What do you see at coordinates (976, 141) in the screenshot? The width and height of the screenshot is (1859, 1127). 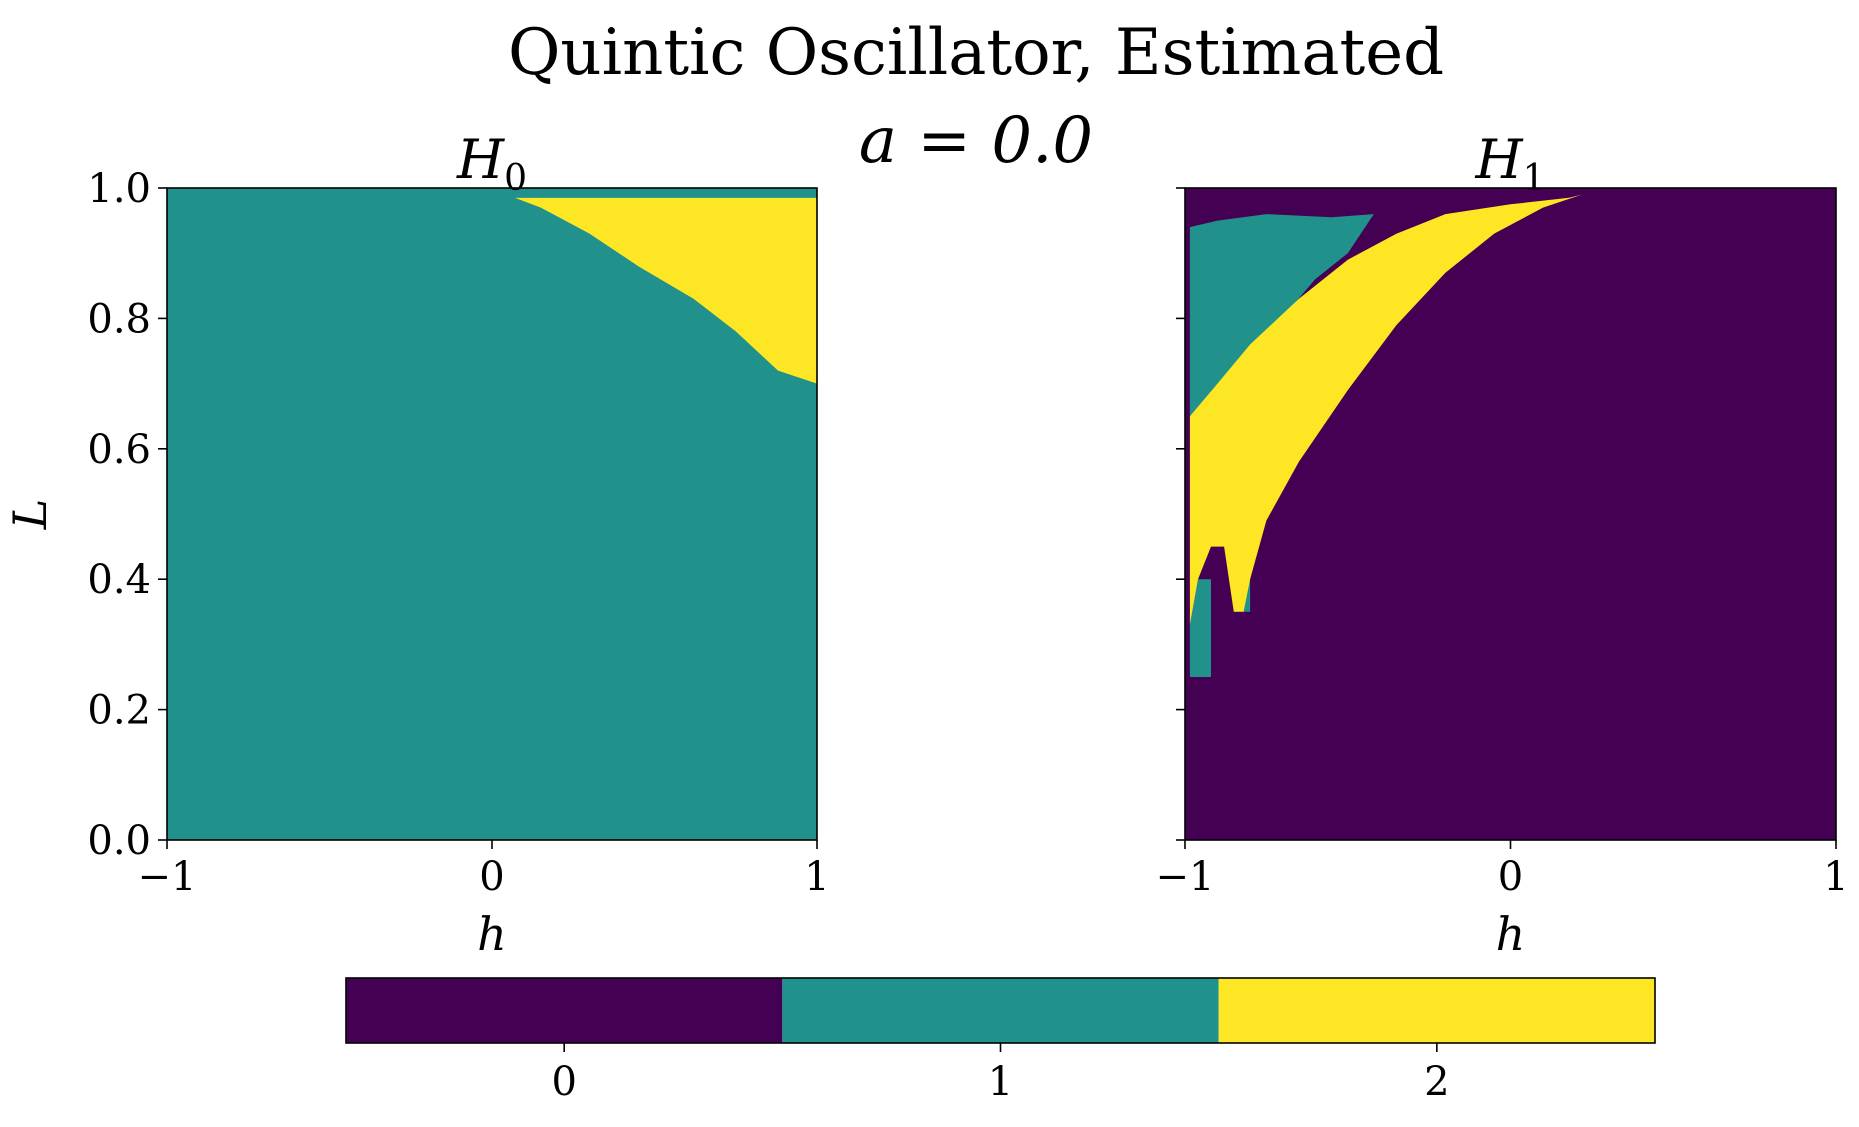 I see `figure-param-label: a = 0.0` at bounding box center [976, 141].